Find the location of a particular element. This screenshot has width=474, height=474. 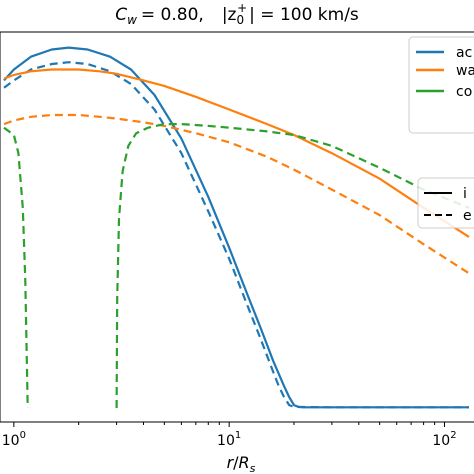

x-ticks: 10⁰ 10¹ 10² is located at coordinates (229, 435).